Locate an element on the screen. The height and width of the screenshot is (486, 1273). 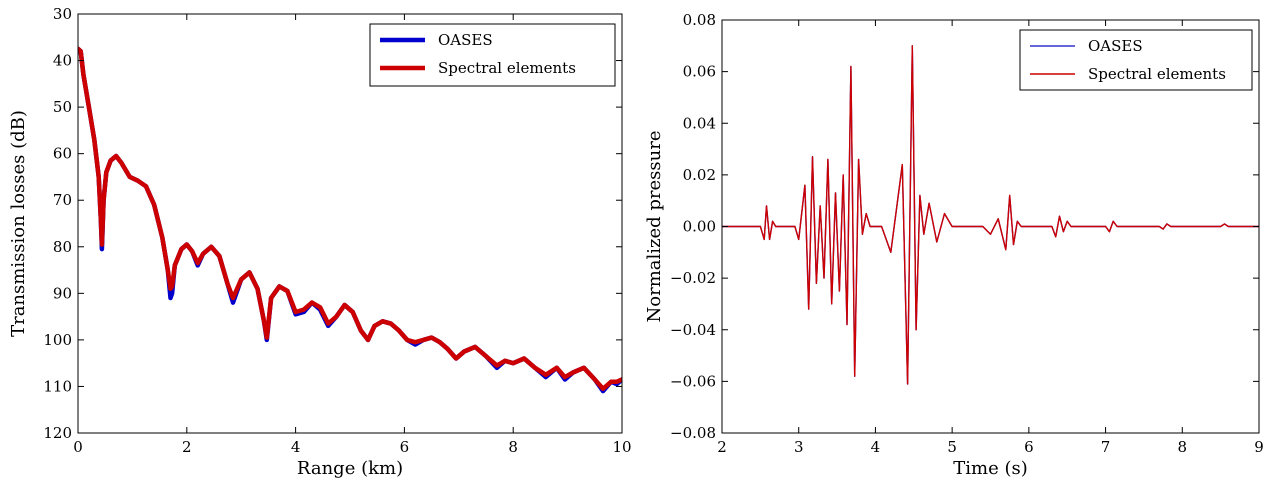
y-tick-label: −0.04 is located at coordinates (693, 330).